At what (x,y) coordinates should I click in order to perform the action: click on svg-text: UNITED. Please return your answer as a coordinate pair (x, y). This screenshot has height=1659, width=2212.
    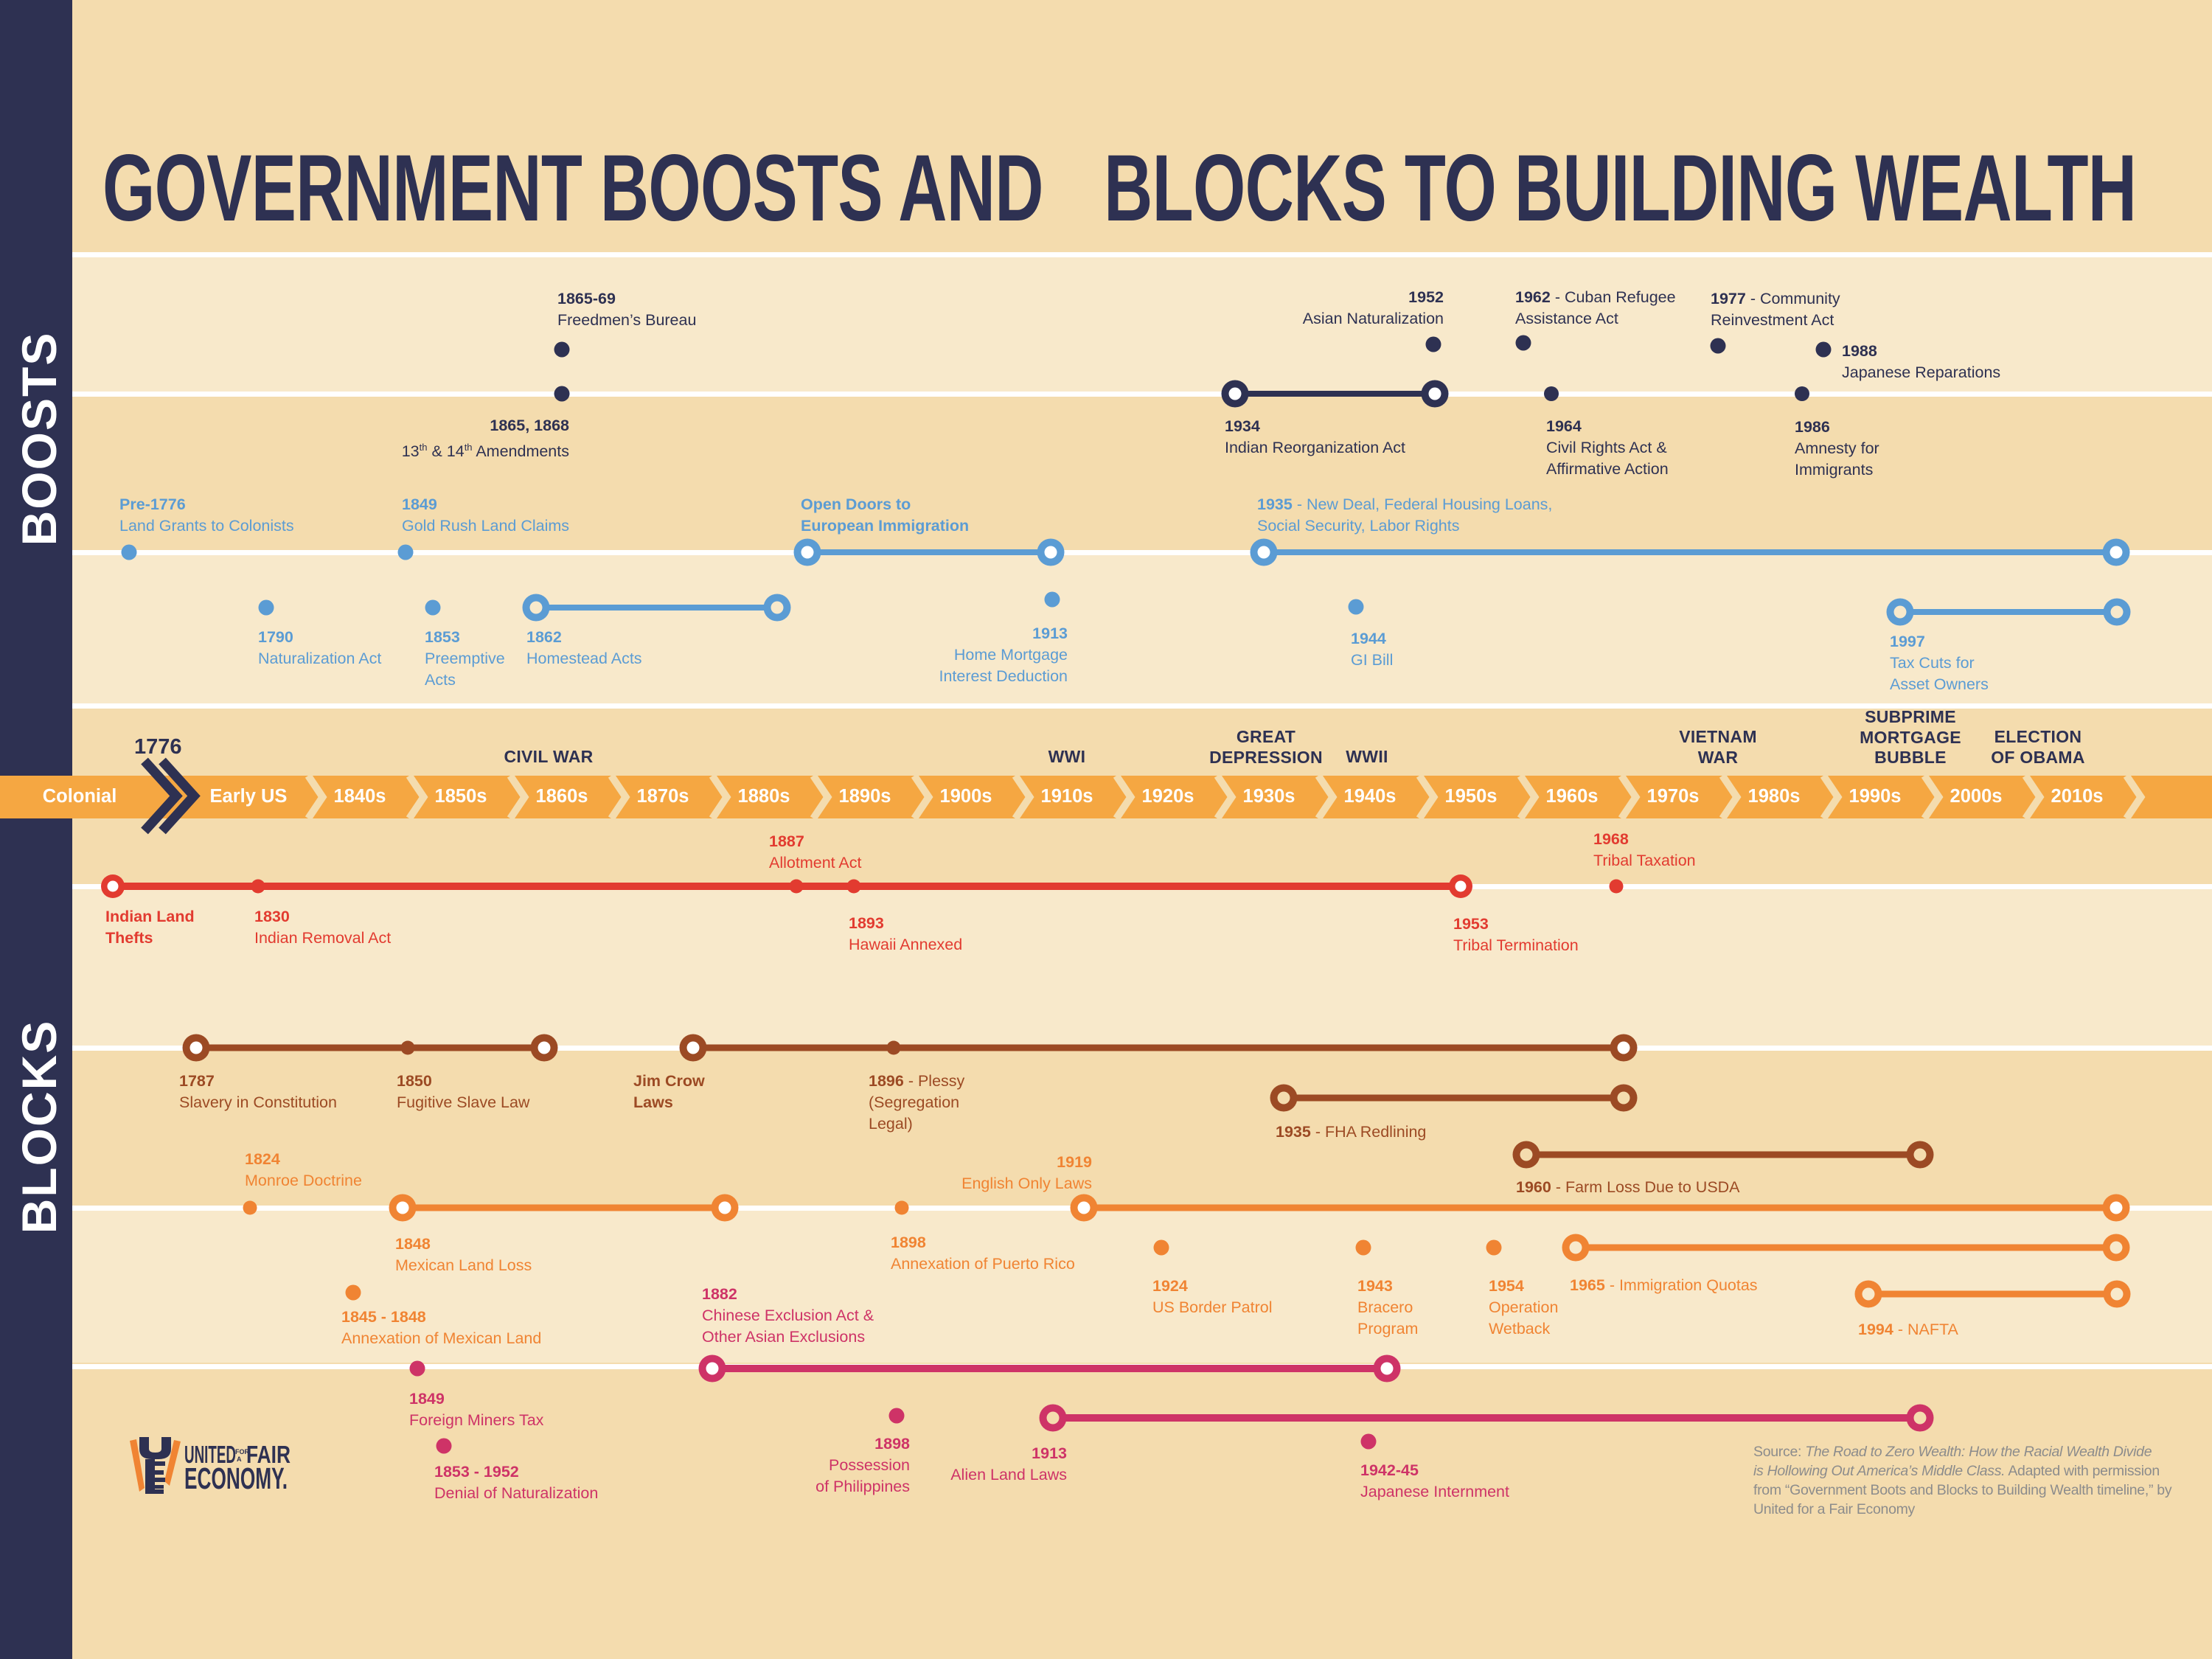
    Looking at the image, I should click on (210, 1454).